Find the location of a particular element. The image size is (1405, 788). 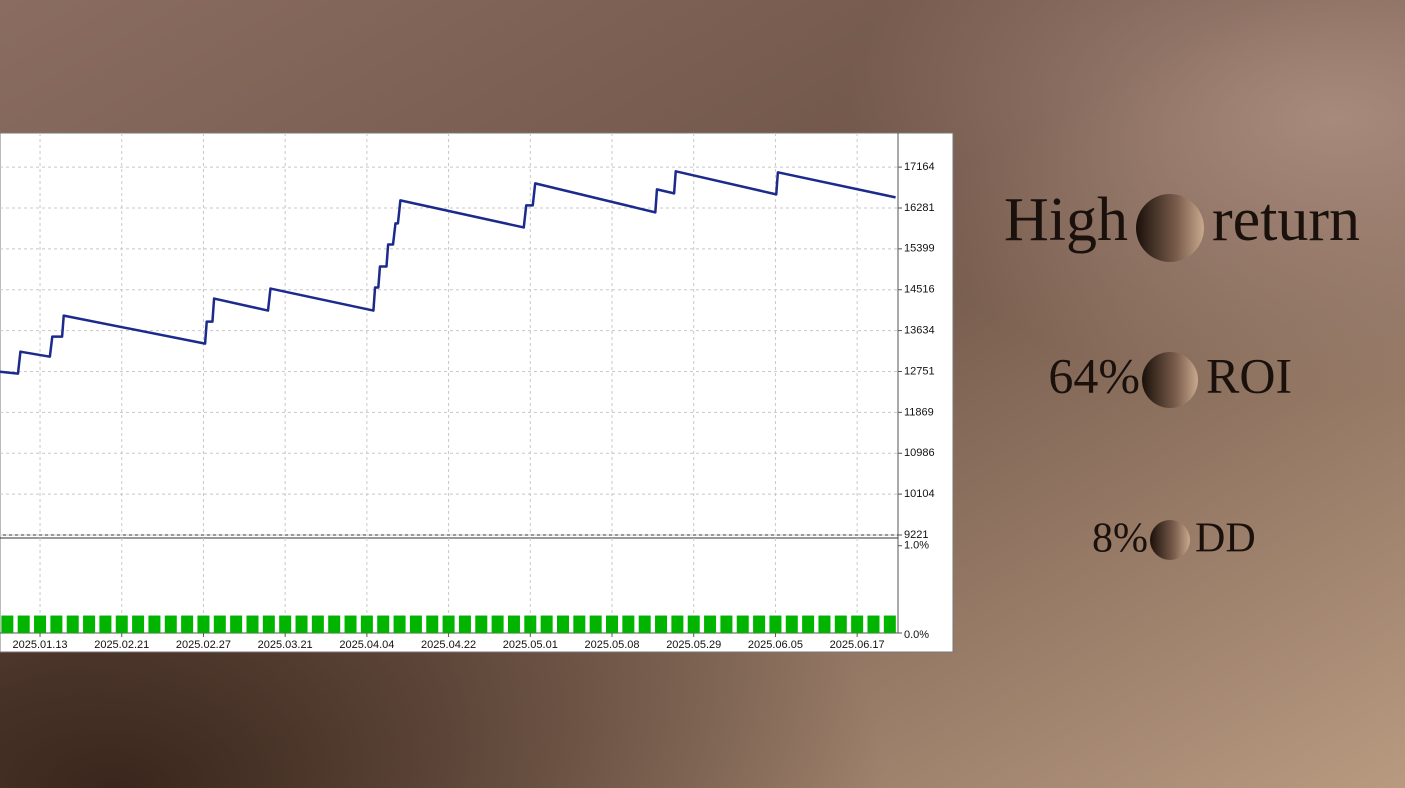

y-tick-label: 9221 is located at coordinates (916, 535).